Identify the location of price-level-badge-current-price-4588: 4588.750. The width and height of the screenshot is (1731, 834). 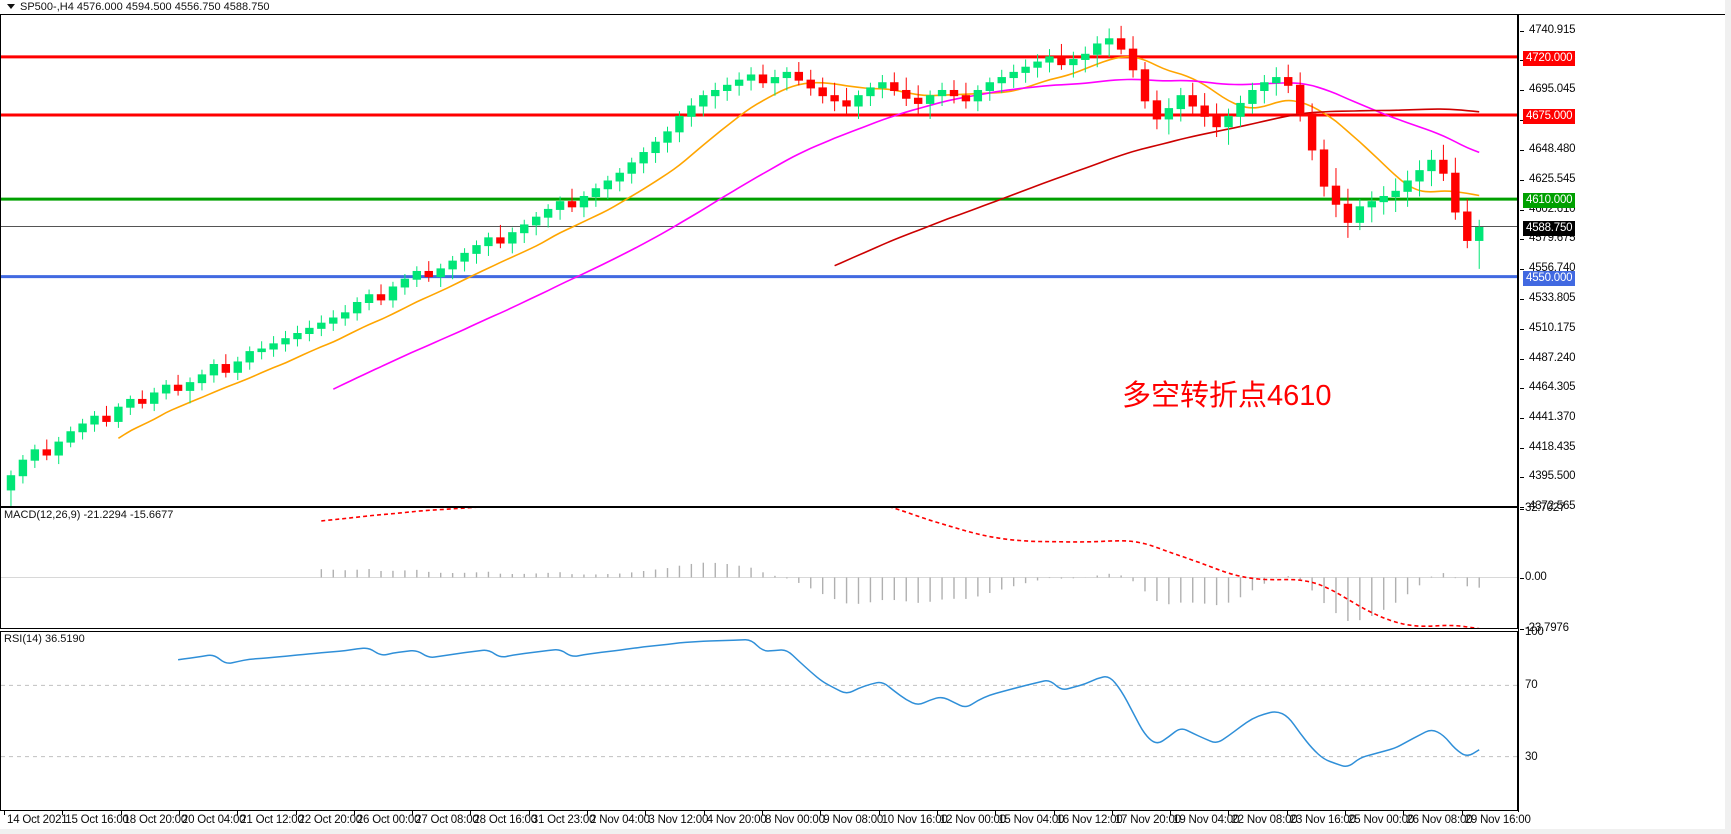
(1549, 228).